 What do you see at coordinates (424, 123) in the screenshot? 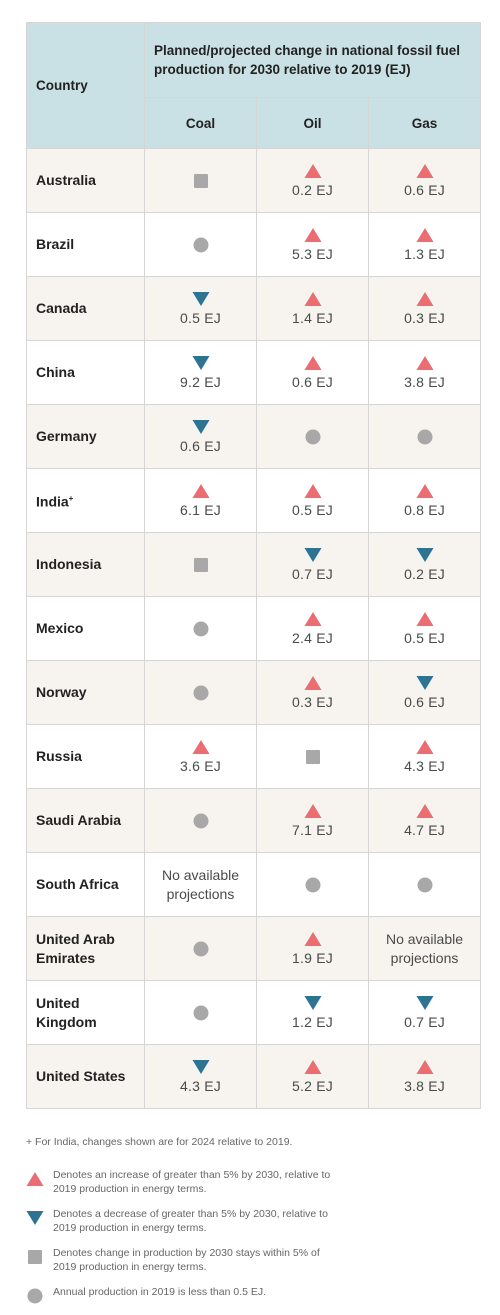
I see `gas-column-header: Gas` at bounding box center [424, 123].